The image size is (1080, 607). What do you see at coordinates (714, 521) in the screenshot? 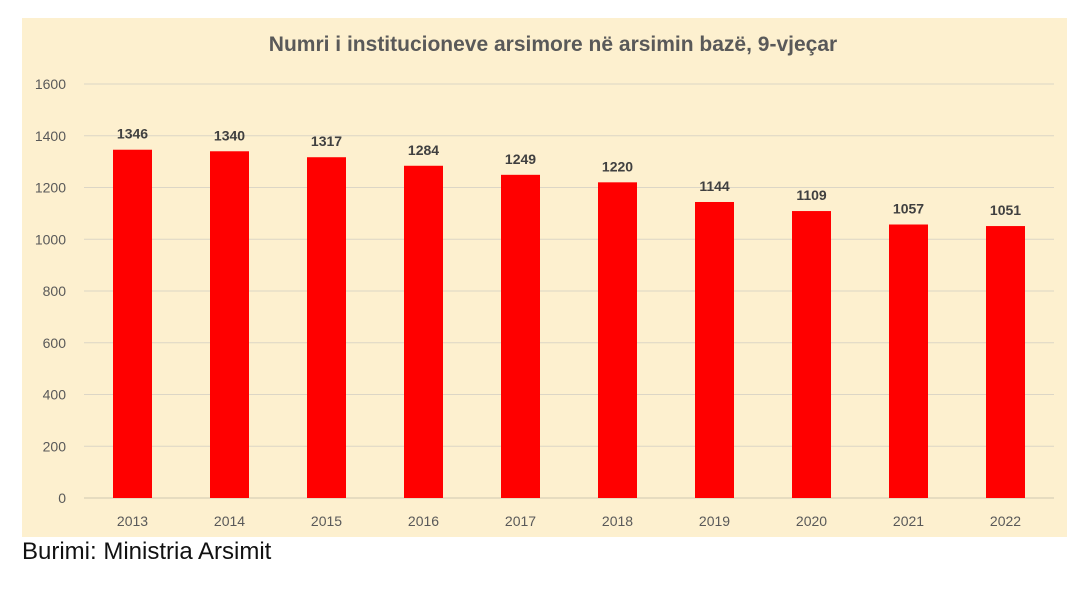
I see `x-tick-label: 2019` at bounding box center [714, 521].